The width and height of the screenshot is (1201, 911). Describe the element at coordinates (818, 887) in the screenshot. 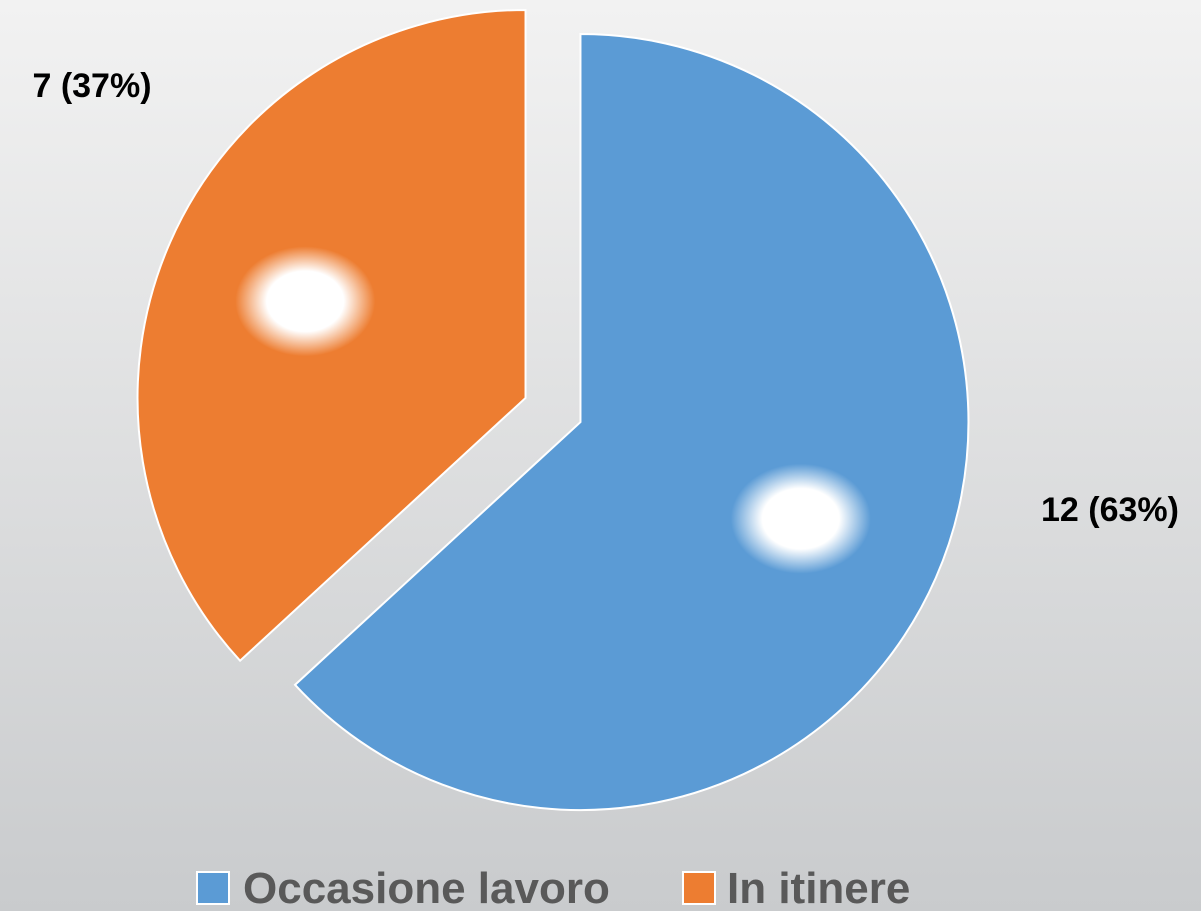

I see `legend-label: In itinere` at that location.